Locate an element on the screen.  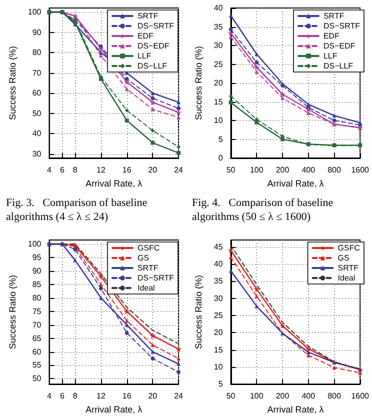
y-tick-label: 75 is located at coordinates (37, 311).